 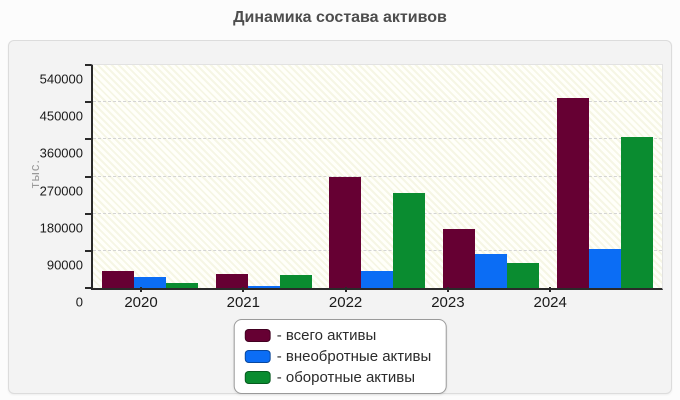 I want to click on legend-item-внеобротные-активы: - внеобротные активы, so click(x=338, y=356).